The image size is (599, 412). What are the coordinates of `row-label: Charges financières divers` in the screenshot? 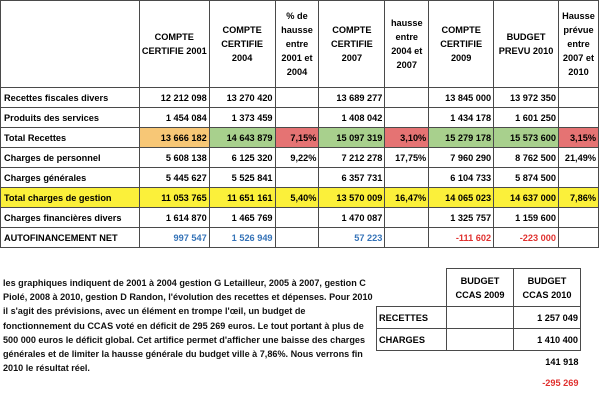 It's located at (70, 217).